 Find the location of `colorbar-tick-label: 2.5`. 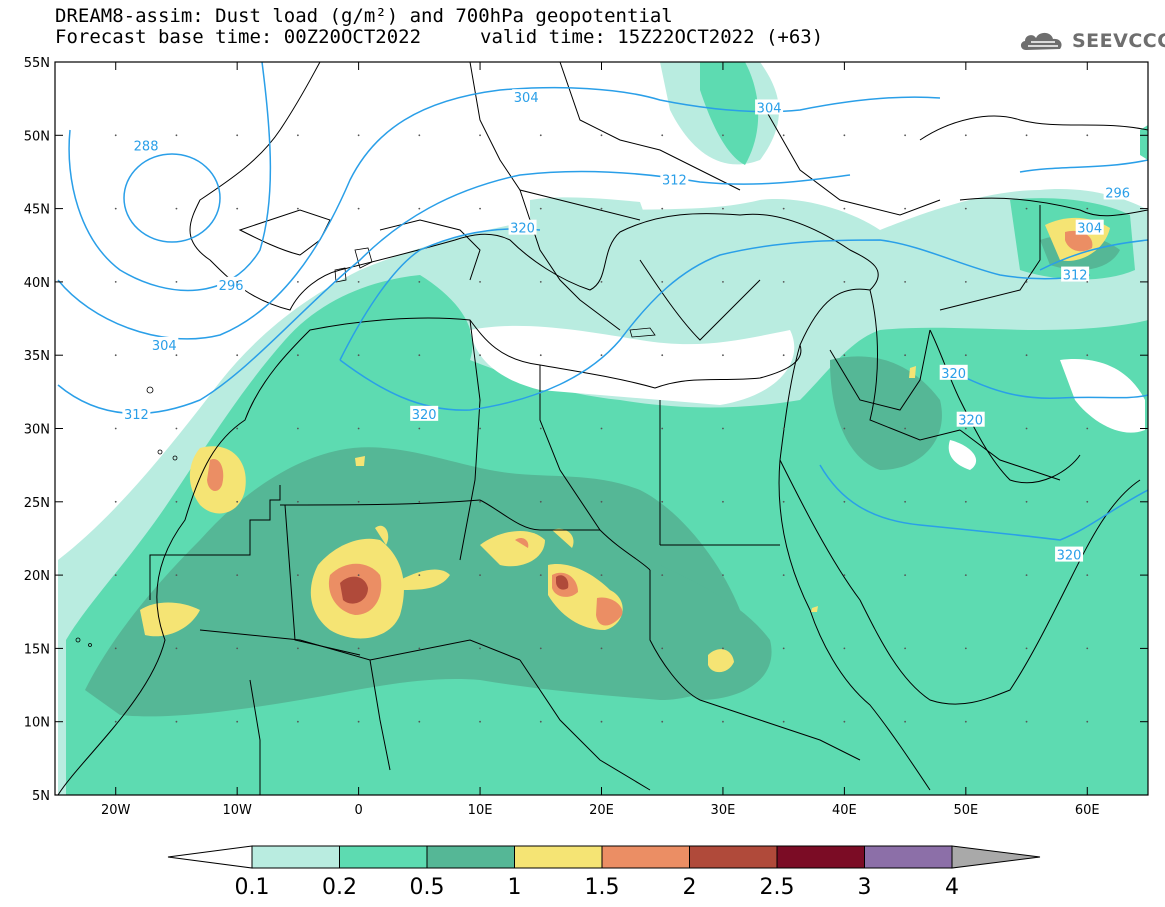

colorbar-tick-label: 2.5 is located at coordinates (777, 887).